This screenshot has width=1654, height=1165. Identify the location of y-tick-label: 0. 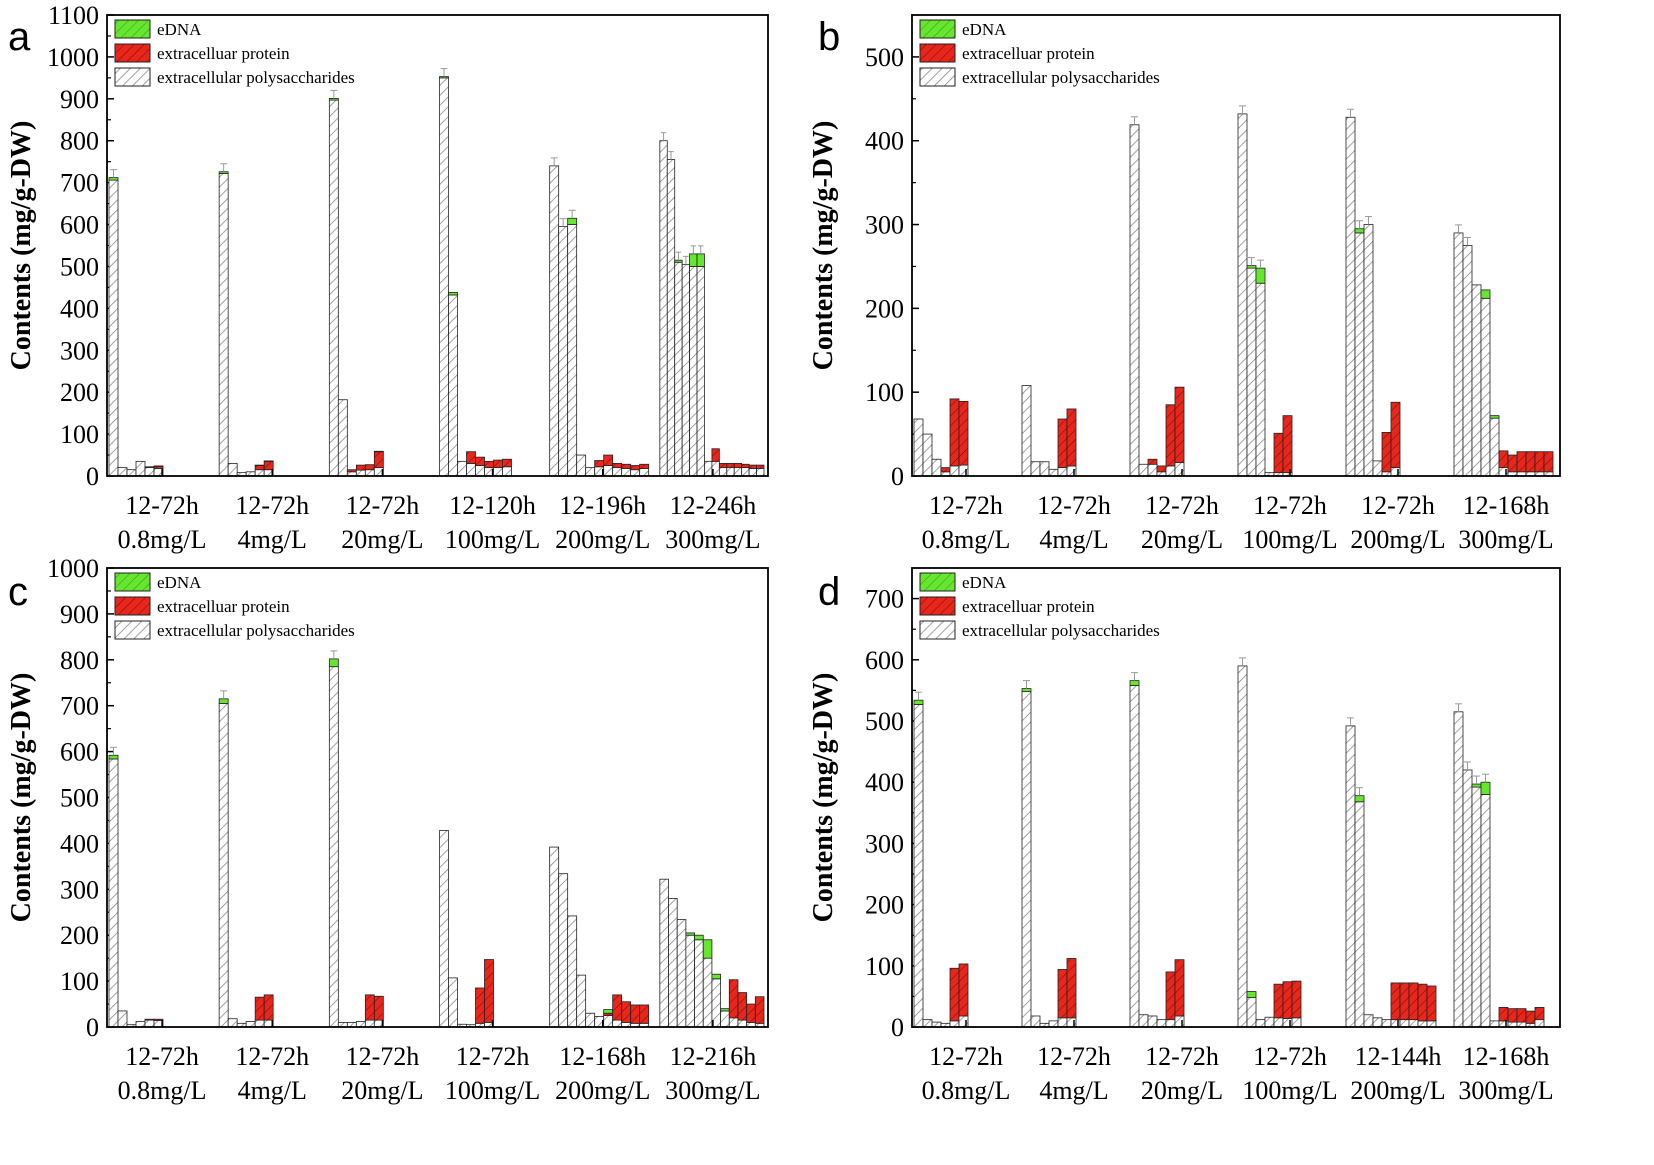
(897, 476).